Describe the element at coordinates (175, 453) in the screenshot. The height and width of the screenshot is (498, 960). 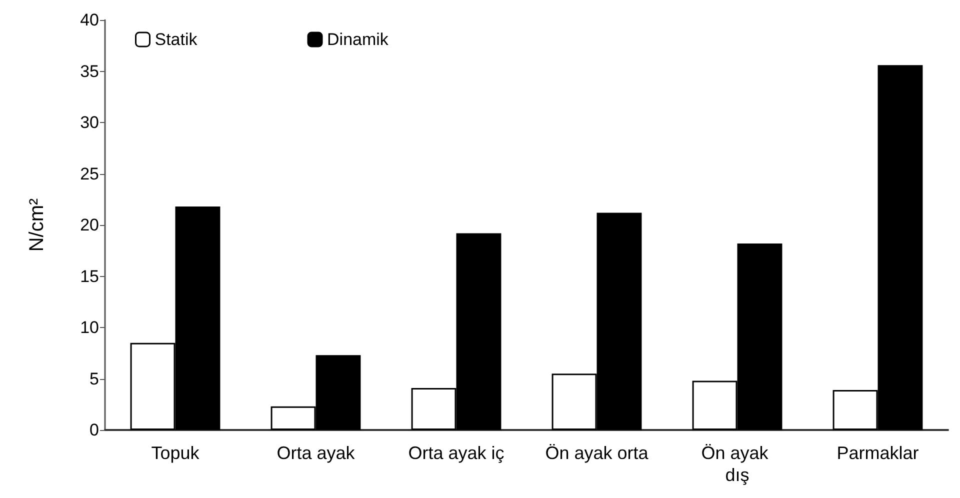
I see `x-tick-label: Topuk` at that location.